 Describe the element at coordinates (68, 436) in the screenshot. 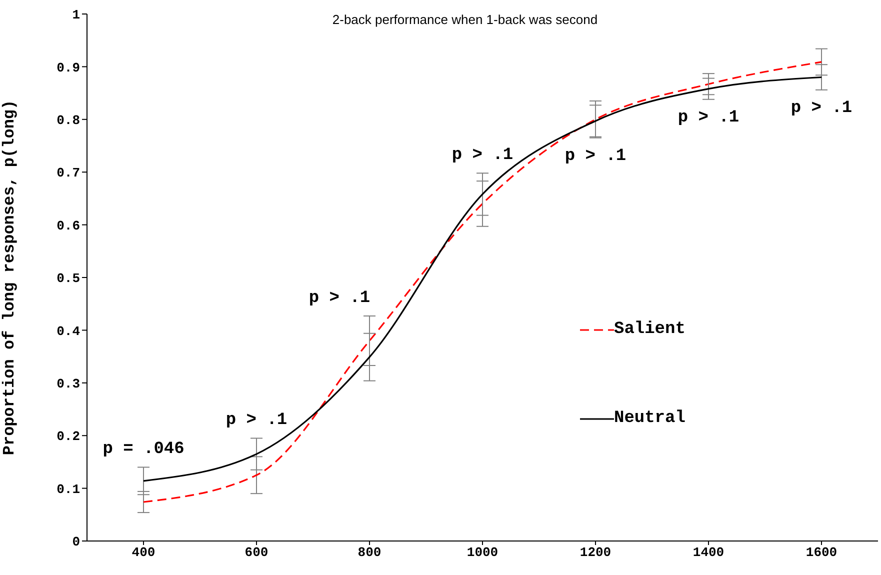

I see `y-tick-label: 0.2` at that location.